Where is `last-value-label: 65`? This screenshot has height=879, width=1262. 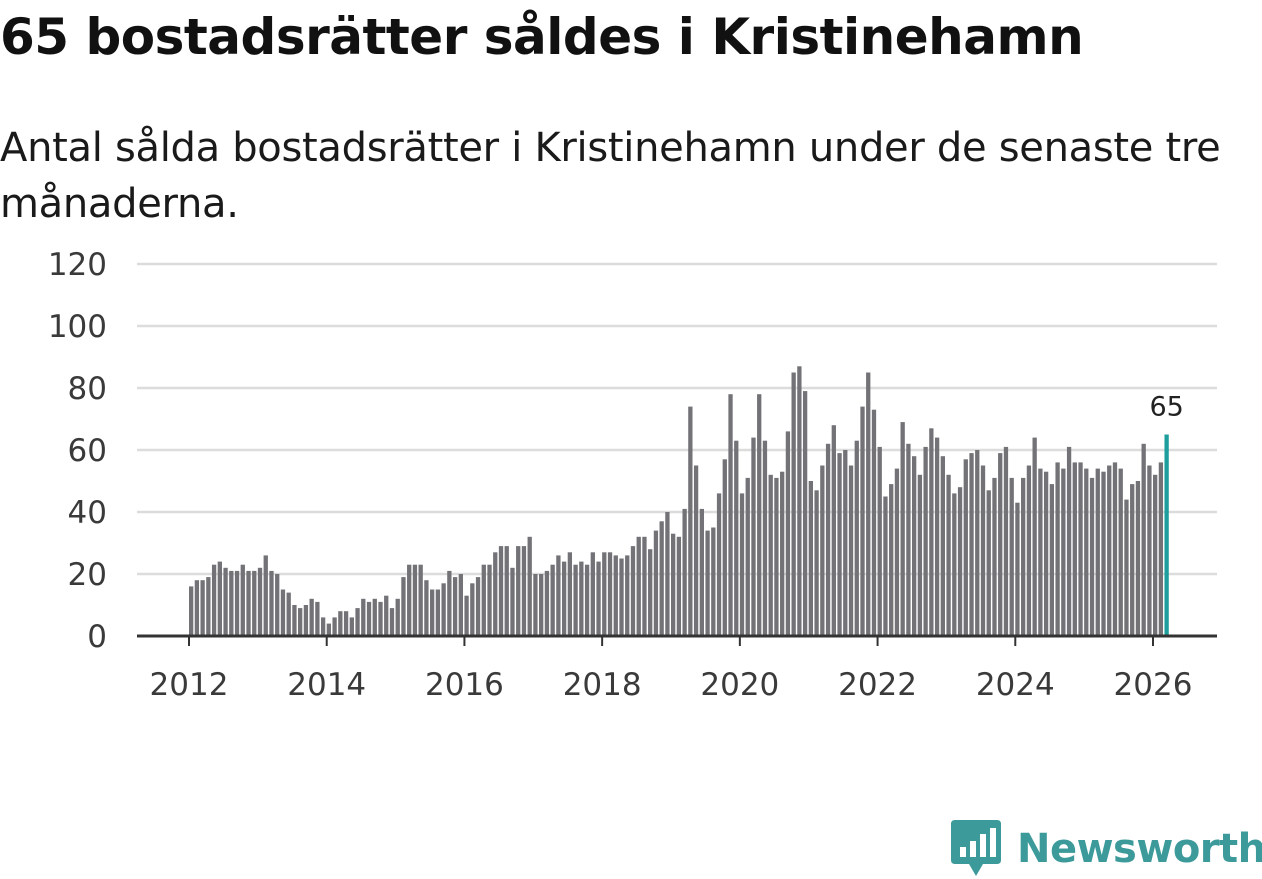 last-value-label: 65 is located at coordinates (1166, 407).